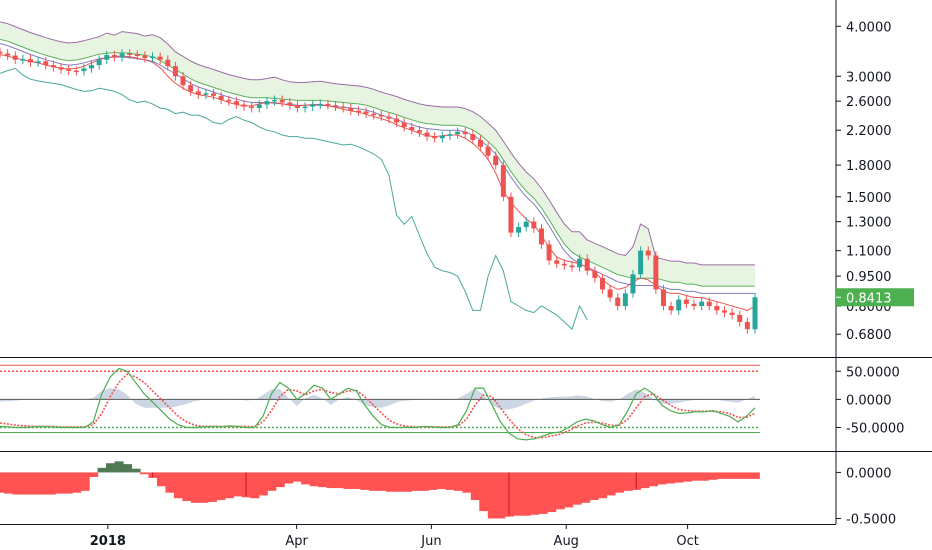 The height and width of the screenshot is (550, 932). What do you see at coordinates (296, 541) in the screenshot?
I see `x-tick-label: Apr` at bounding box center [296, 541].